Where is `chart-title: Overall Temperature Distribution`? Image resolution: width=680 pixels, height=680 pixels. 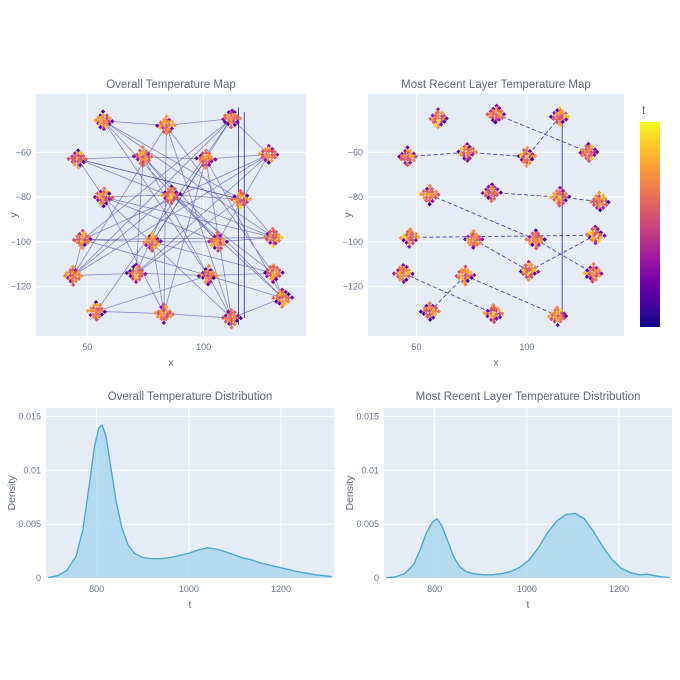
chart-title: Overall Temperature Distribution is located at coordinates (190, 397).